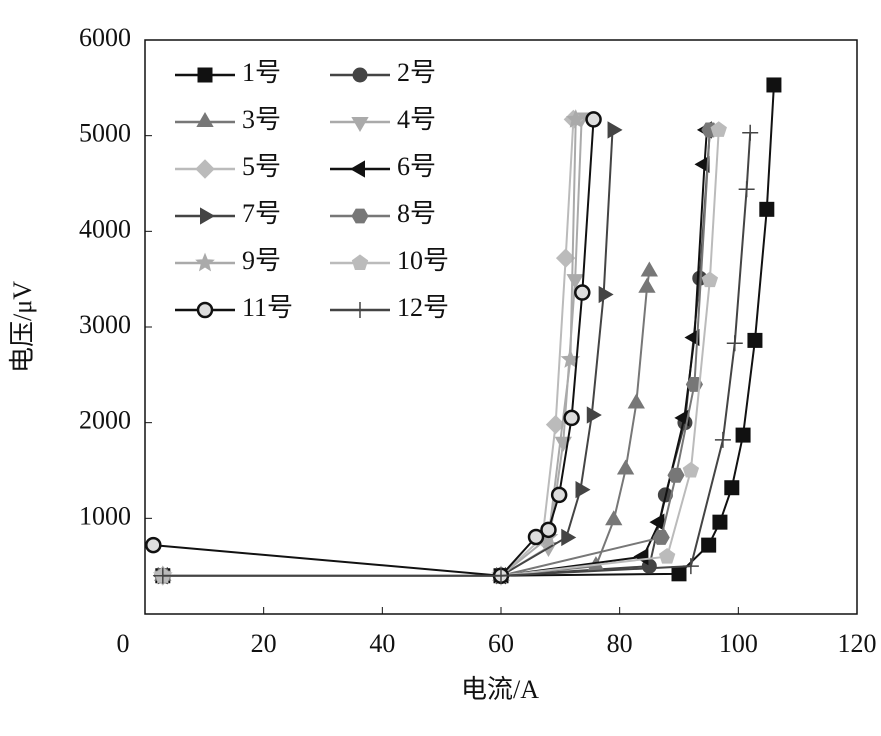 The width and height of the screenshot is (881, 736). Describe the element at coordinates (500, 689) in the screenshot. I see `x-axis-label: 电流/A` at that location.